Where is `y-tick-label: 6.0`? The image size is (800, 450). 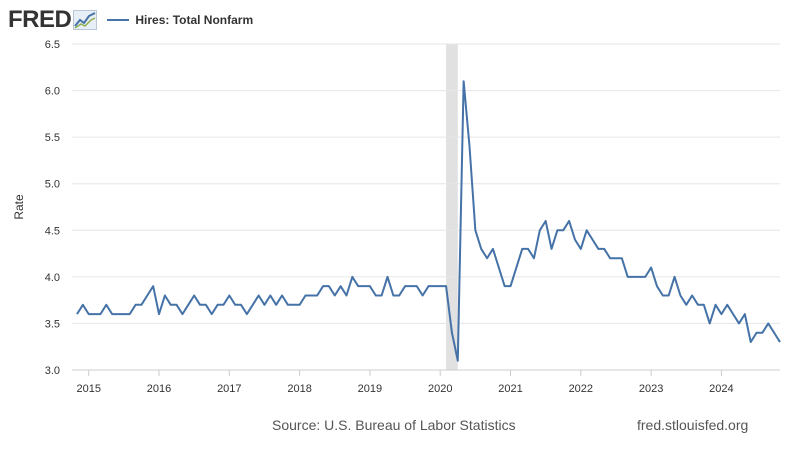
y-tick-label: 6.0 is located at coordinates (52, 92).